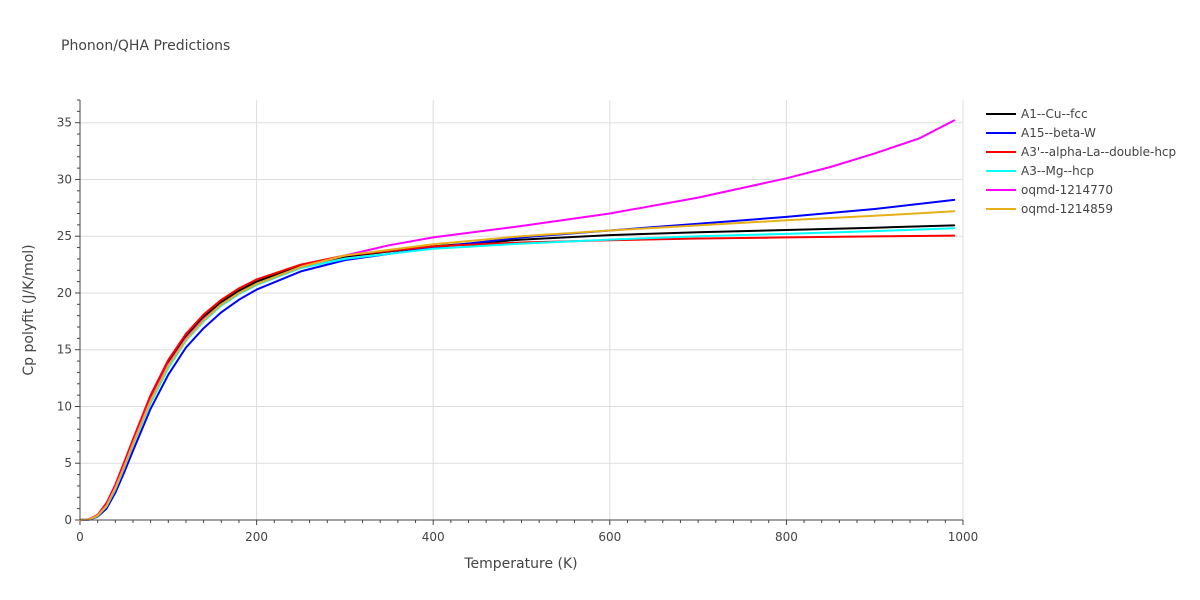 Image resolution: width=1200 pixels, height=600 pixels. Describe the element at coordinates (80, 537) in the screenshot. I see `x-tick-label: 0` at that location.